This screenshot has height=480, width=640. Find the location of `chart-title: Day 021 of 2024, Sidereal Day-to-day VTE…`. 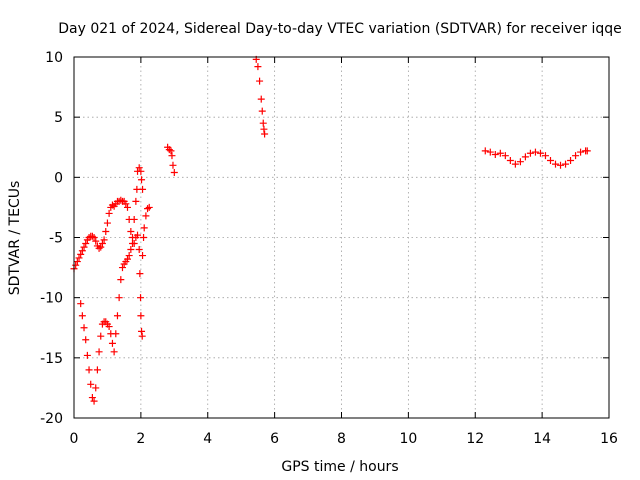

chart-title: Day 021 of 2024, Sidereal Day-to-day VTE… is located at coordinates (340, 29).